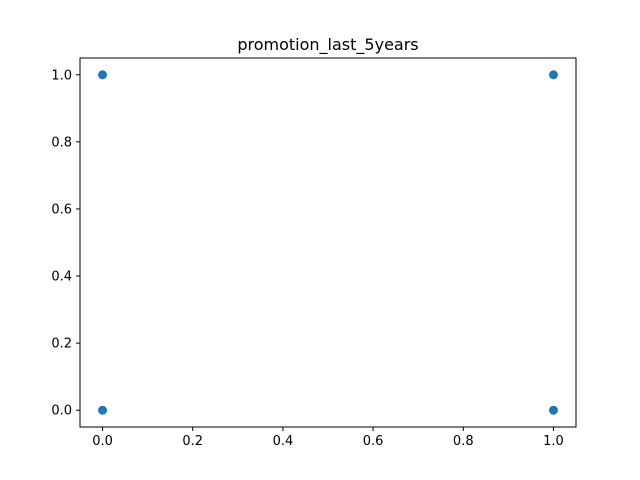 The height and width of the screenshot is (480, 640). What do you see at coordinates (192, 441) in the screenshot?
I see `x-tick-label: 0.2` at bounding box center [192, 441].